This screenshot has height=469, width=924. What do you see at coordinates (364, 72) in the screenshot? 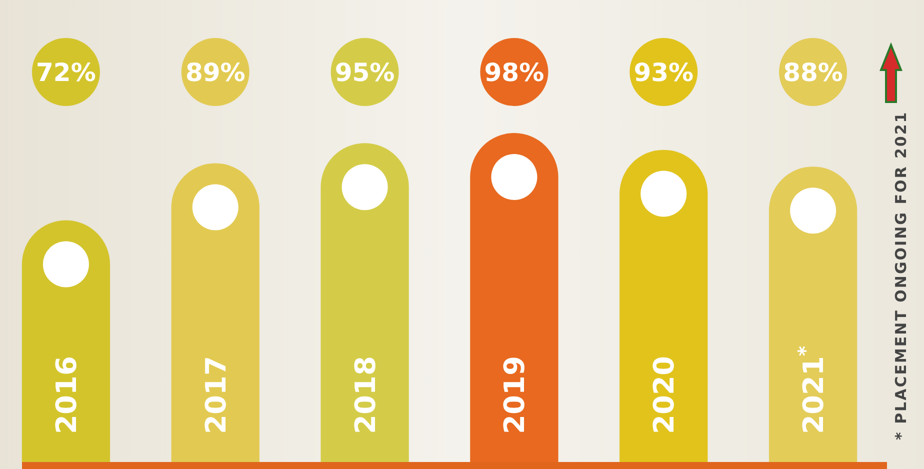
I see `data-label: 95%` at bounding box center [364, 72].